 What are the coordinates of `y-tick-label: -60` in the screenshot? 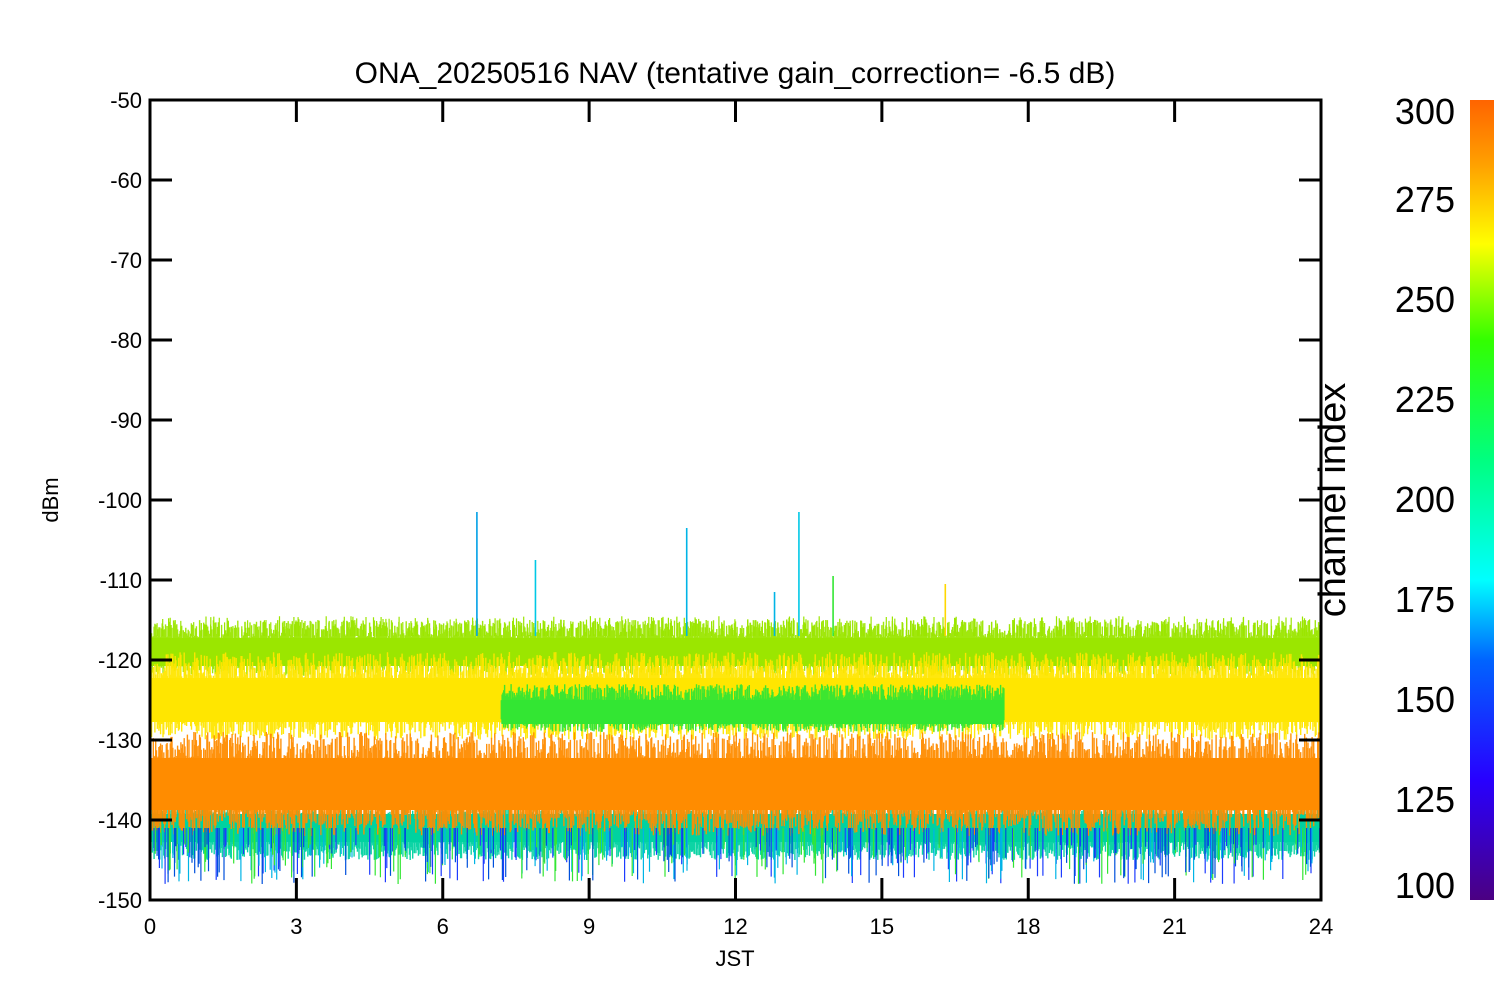 It's located at (126, 180).